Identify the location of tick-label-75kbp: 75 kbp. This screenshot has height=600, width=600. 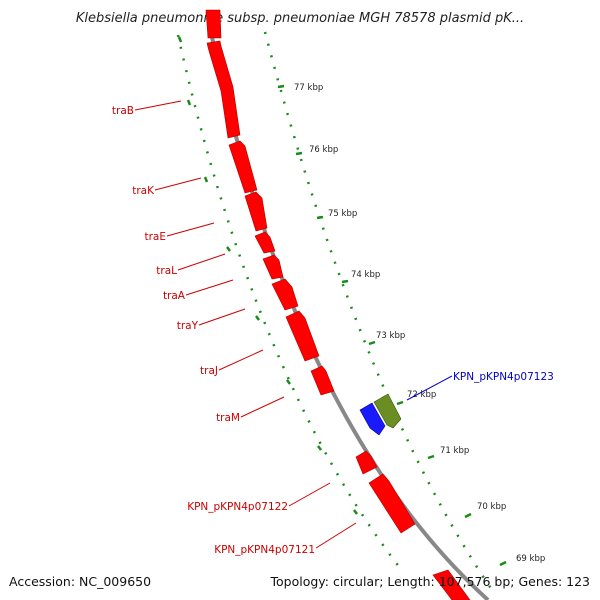
(342, 214).